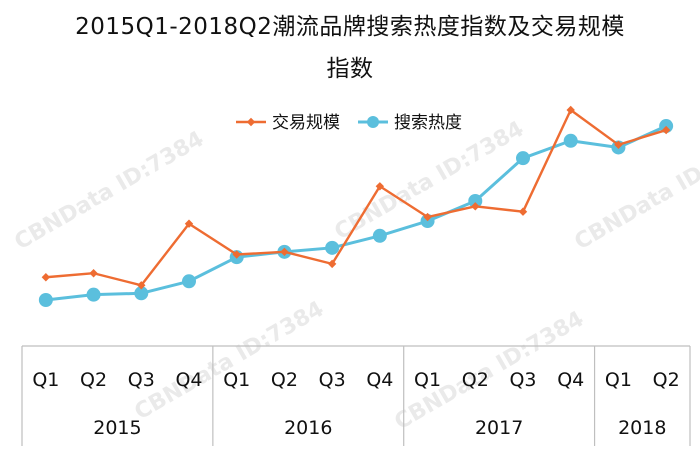  What do you see at coordinates (499, 428) in the screenshot?
I see `x-group-label: 2017` at bounding box center [499, 428].